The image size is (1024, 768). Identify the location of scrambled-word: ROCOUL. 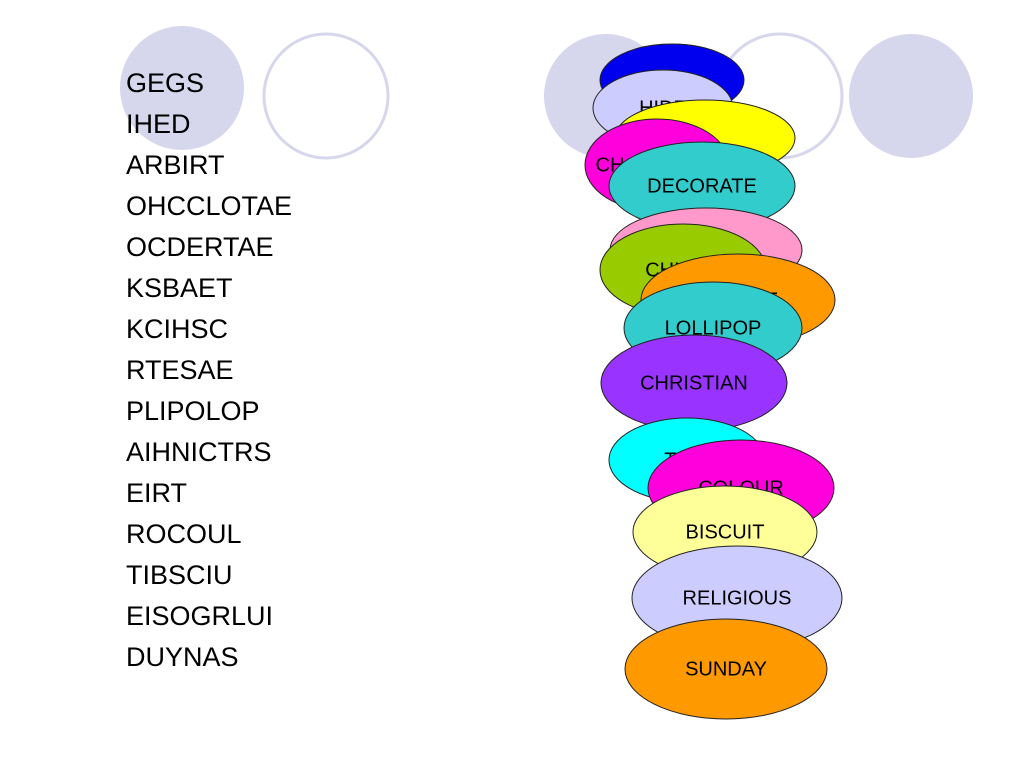
(184, 534).